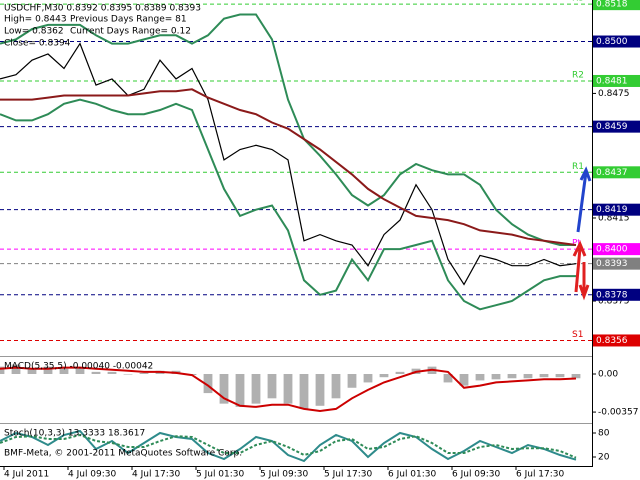 This screenshot has width=640, height=480. I want to click on y-tick-label: 0.00, so click(608, 375).